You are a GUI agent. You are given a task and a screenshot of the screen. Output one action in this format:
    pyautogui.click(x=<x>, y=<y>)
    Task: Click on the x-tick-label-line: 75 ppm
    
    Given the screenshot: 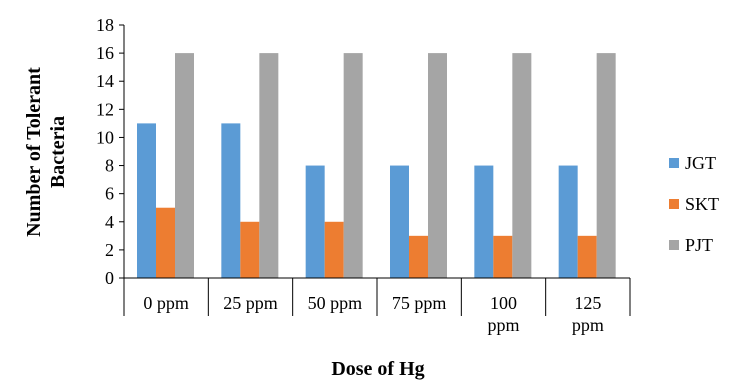 What is the action you would take?
    pyautogui.click(x=419, y=303)
    